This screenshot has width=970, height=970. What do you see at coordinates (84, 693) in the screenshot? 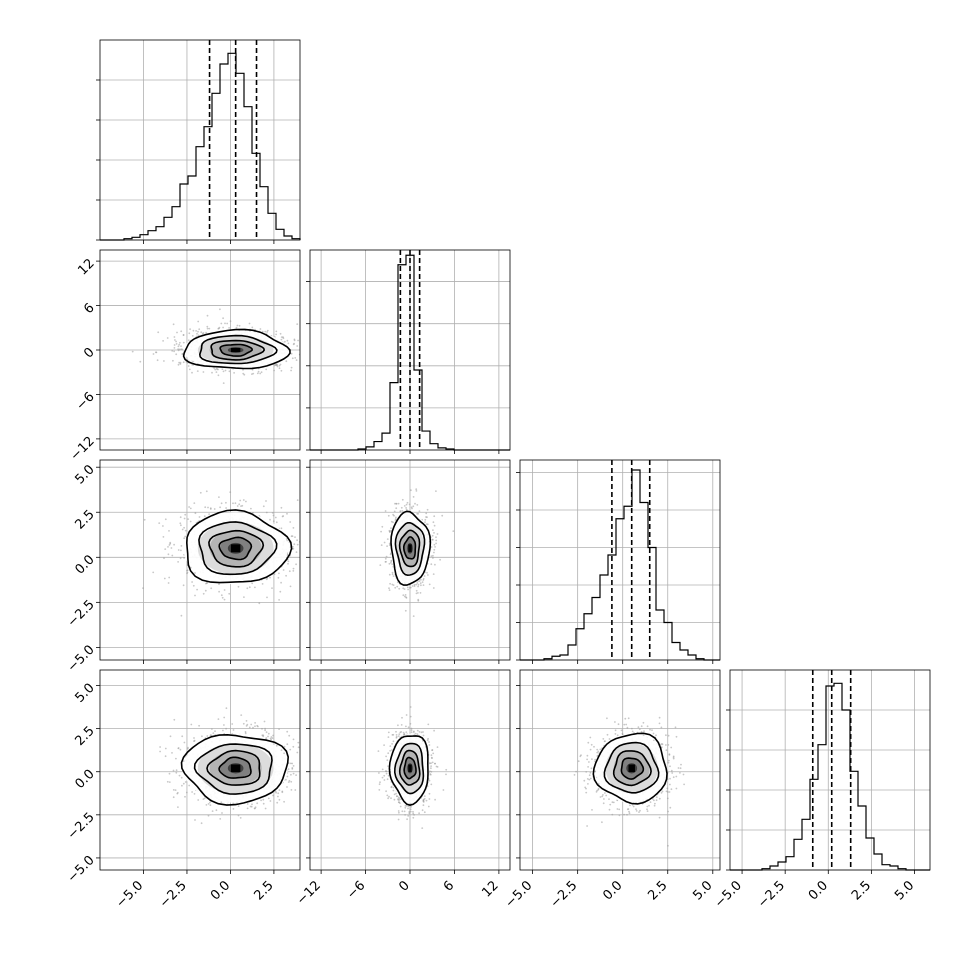
I see `y-tick-label: 5.0` at bounding box center [84, 693].